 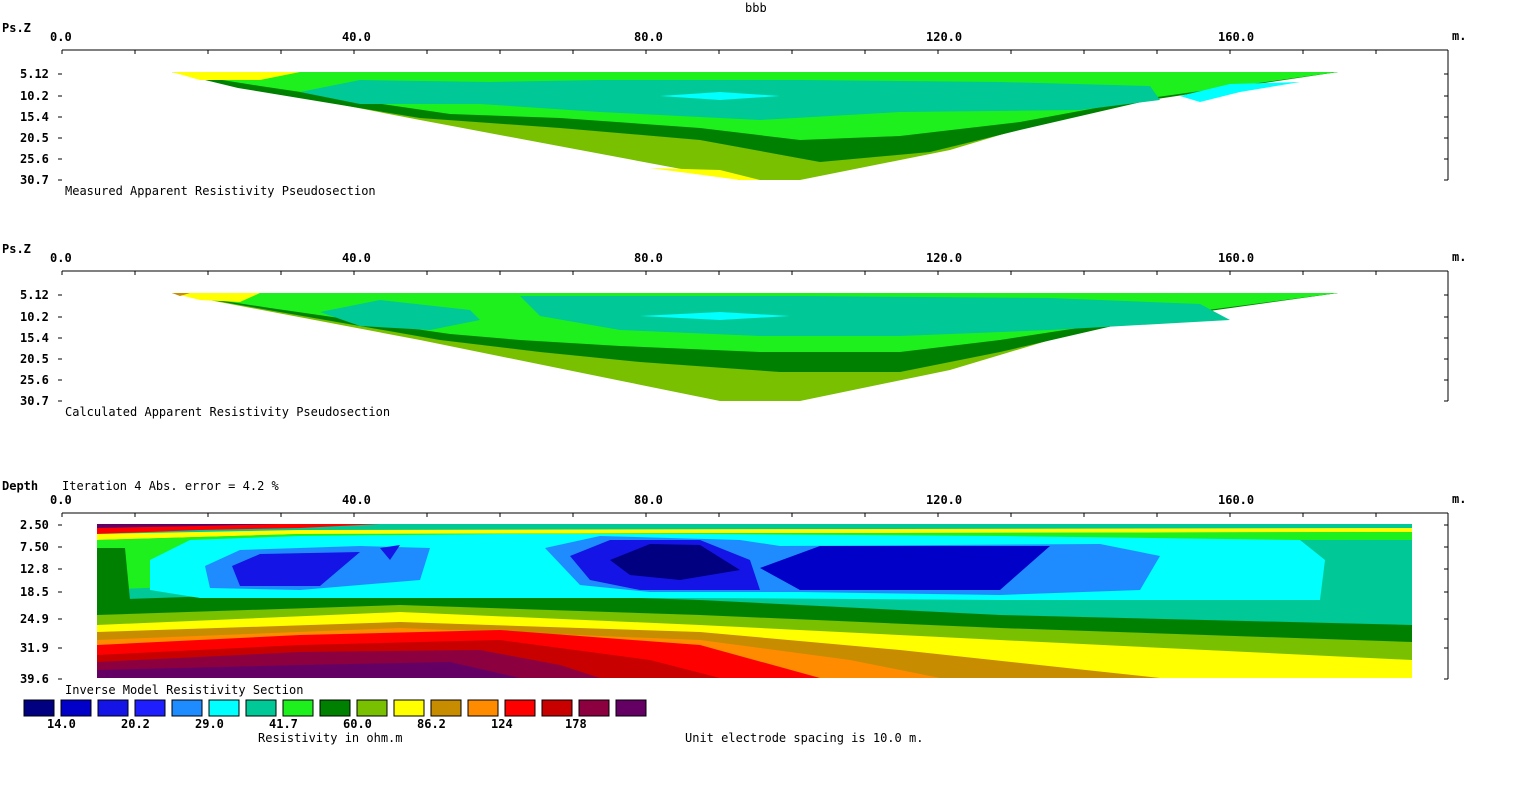 What do you see at coordinates (755, 126) in the screenshot?
I see `measured-contours` at bounding box center [755, 126].